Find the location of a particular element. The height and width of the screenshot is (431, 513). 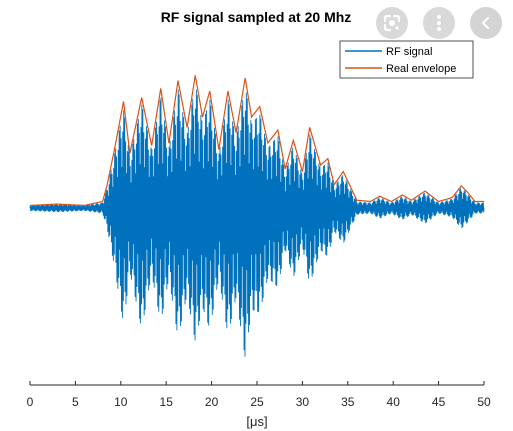

x-tick-label: 50 is located at coordinates (484, 402).